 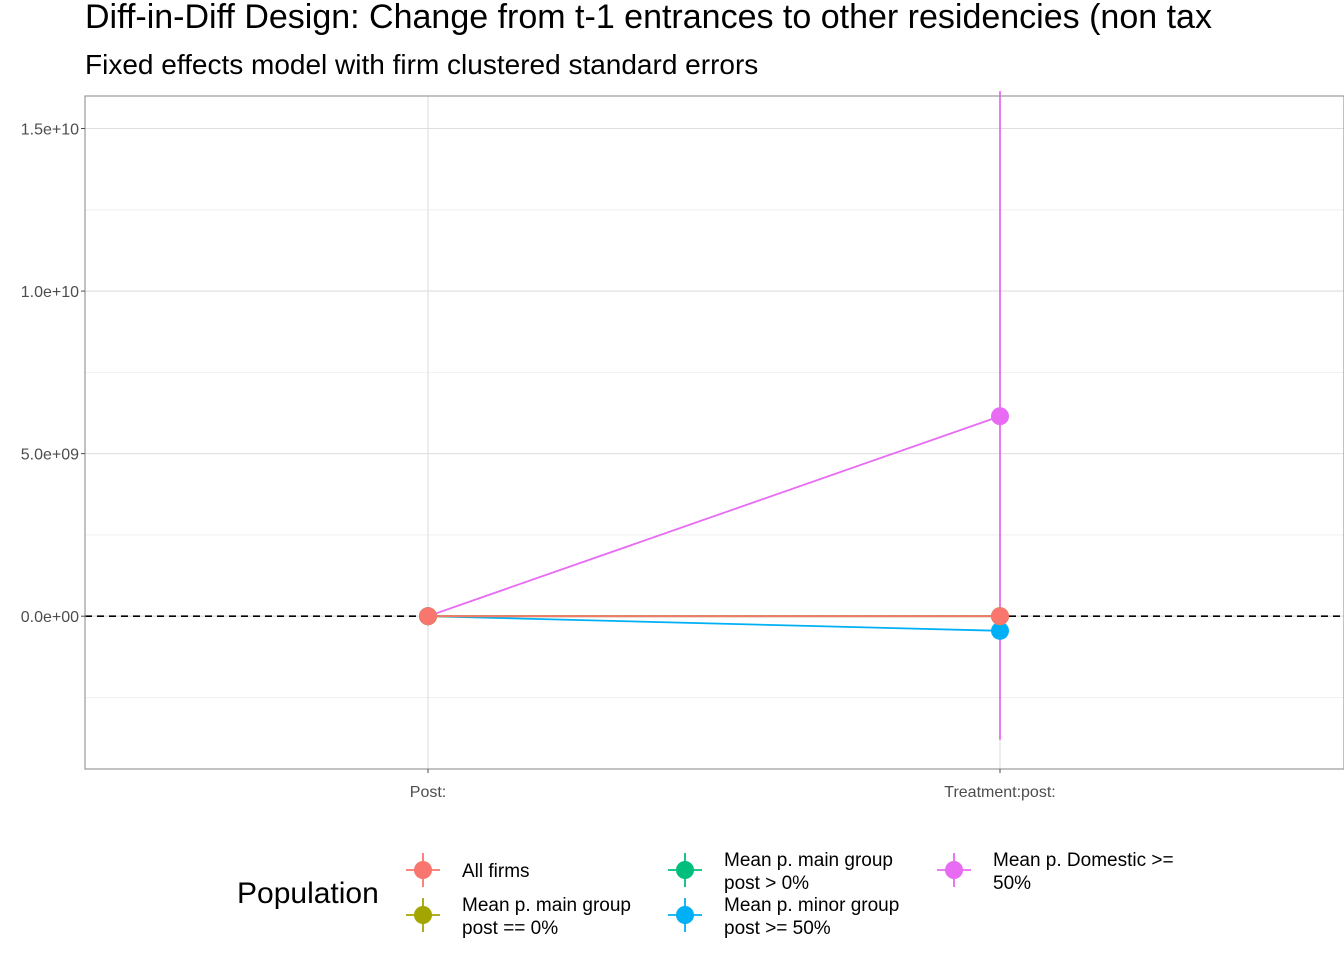 I want to click on y-tick-label: 0.0e+00, so click(x=50, y=617).